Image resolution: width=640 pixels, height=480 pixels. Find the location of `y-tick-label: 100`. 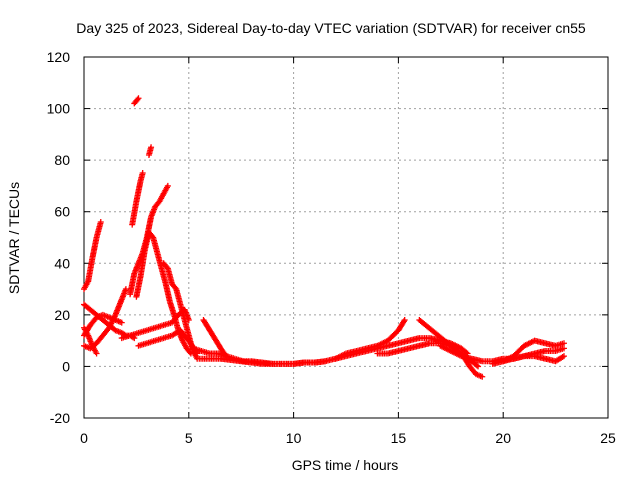

y-tick-label: 100 is located at coordinates (59, 109).